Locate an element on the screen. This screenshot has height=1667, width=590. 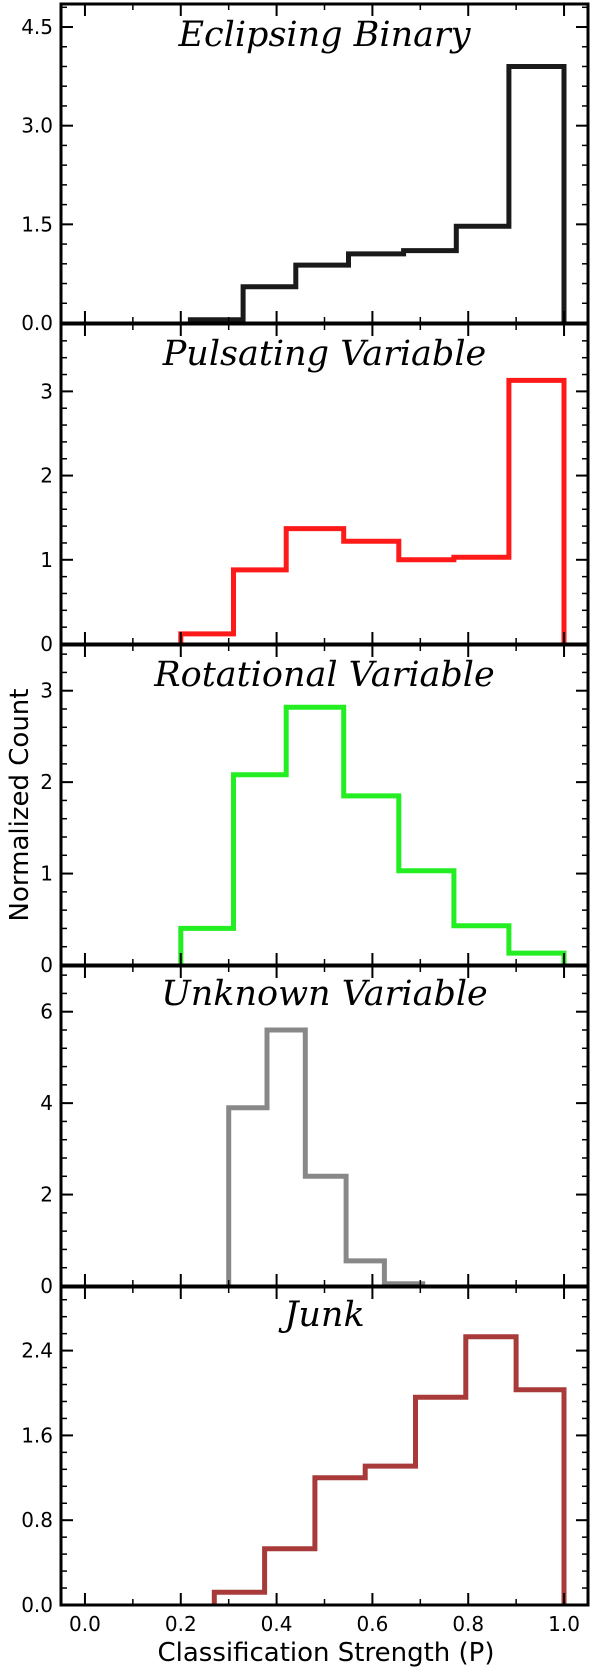
y-tick-label: 0.8 is located at coordinates (37, 1520).